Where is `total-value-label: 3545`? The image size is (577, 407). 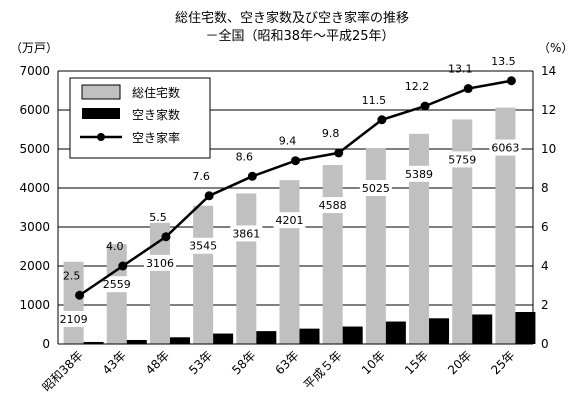
total-value-label: 3545 is located at coordinates (203, 246).